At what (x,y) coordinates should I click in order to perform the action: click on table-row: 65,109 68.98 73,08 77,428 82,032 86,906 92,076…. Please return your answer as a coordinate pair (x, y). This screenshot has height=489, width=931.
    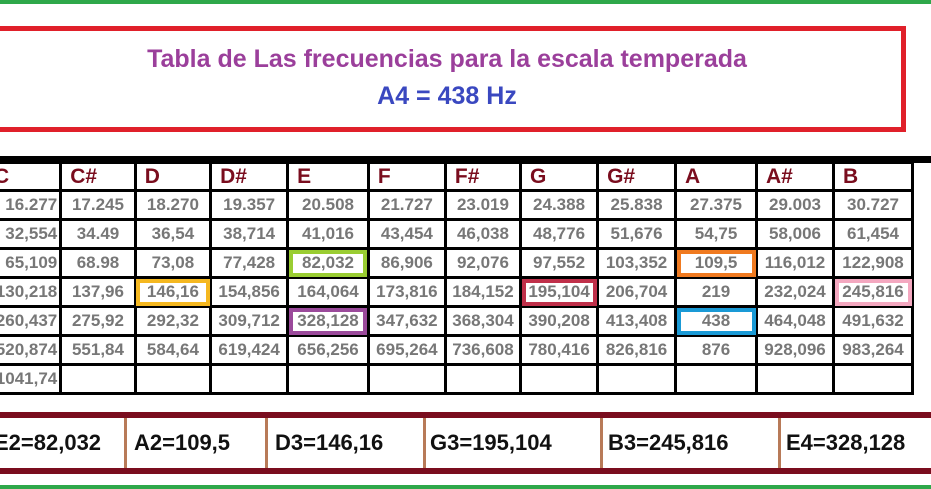
    Looking at the image, I should click on (457, 263).